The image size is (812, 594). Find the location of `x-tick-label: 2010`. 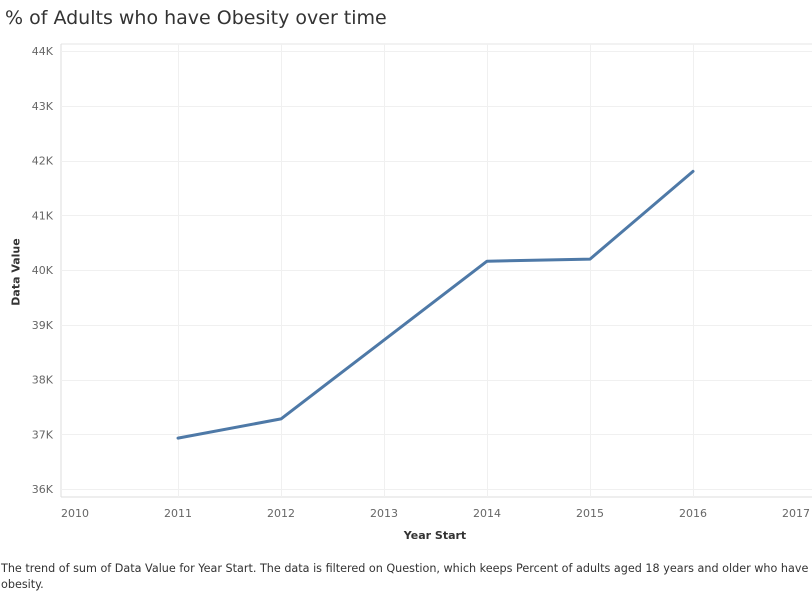

x-tick-label: 2010 is located at coordinates (75, 513).